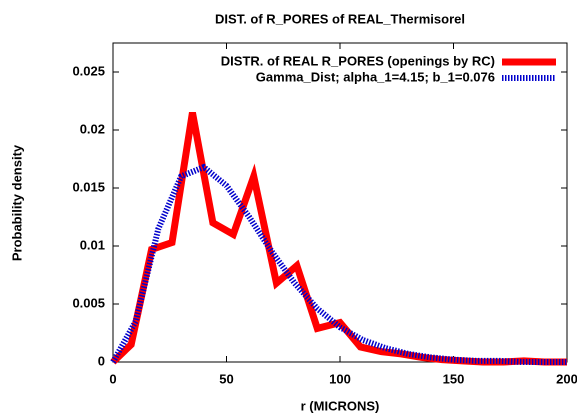 The width and height of the screenshot is (577, 417). I want to click on y-tick-label: 0, so click(101, 360).